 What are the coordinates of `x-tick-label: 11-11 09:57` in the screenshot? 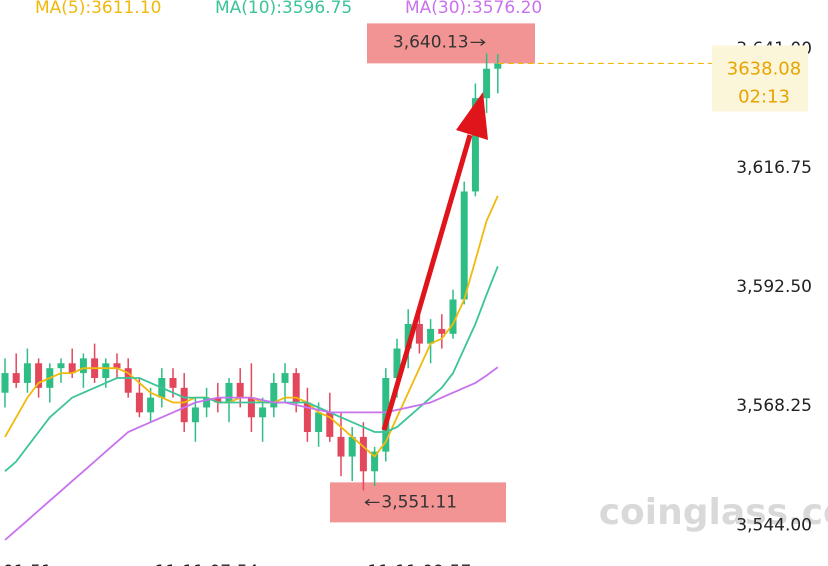 It's located at (420, 564).